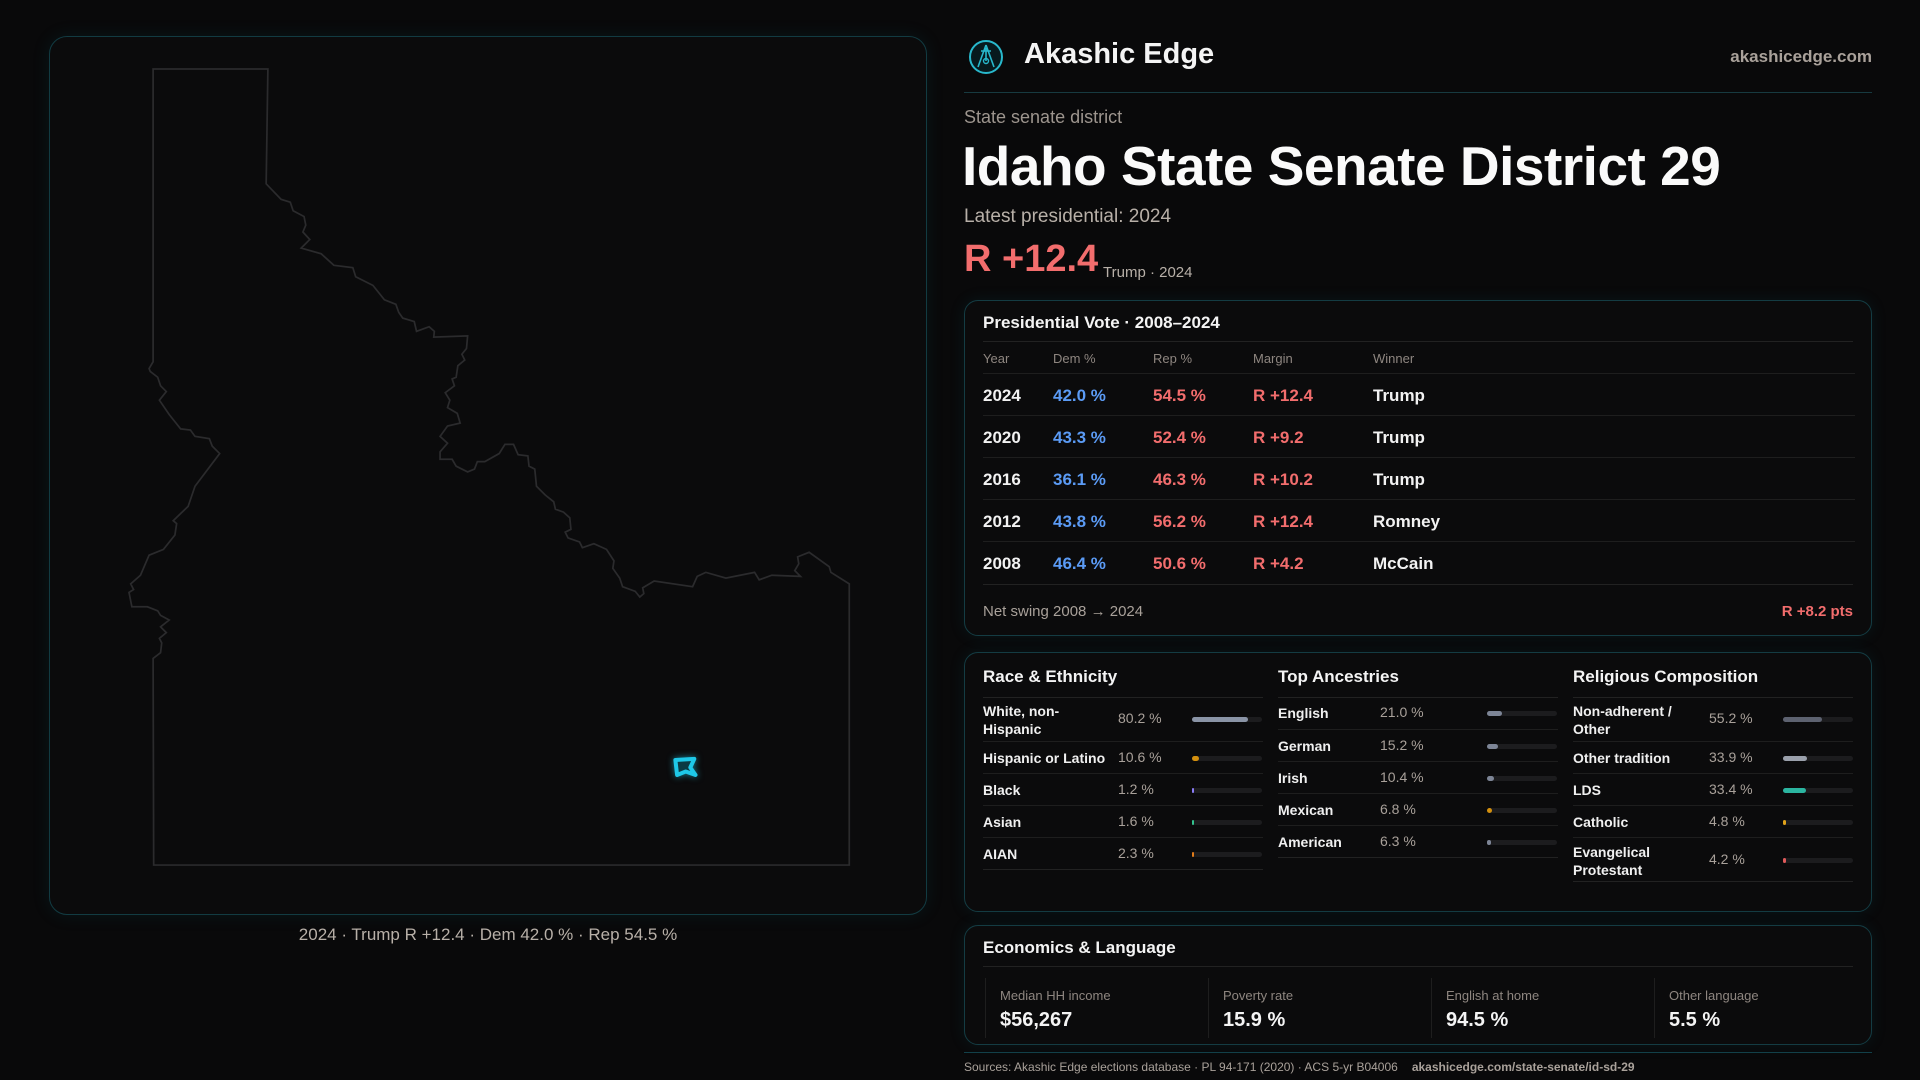 Image resolution: width=1920 pixels, height=1080 pixels. Describe the element at coordinates (1031, 259) in the screenshot. I see `headline-margin: R +12.4` at that location.